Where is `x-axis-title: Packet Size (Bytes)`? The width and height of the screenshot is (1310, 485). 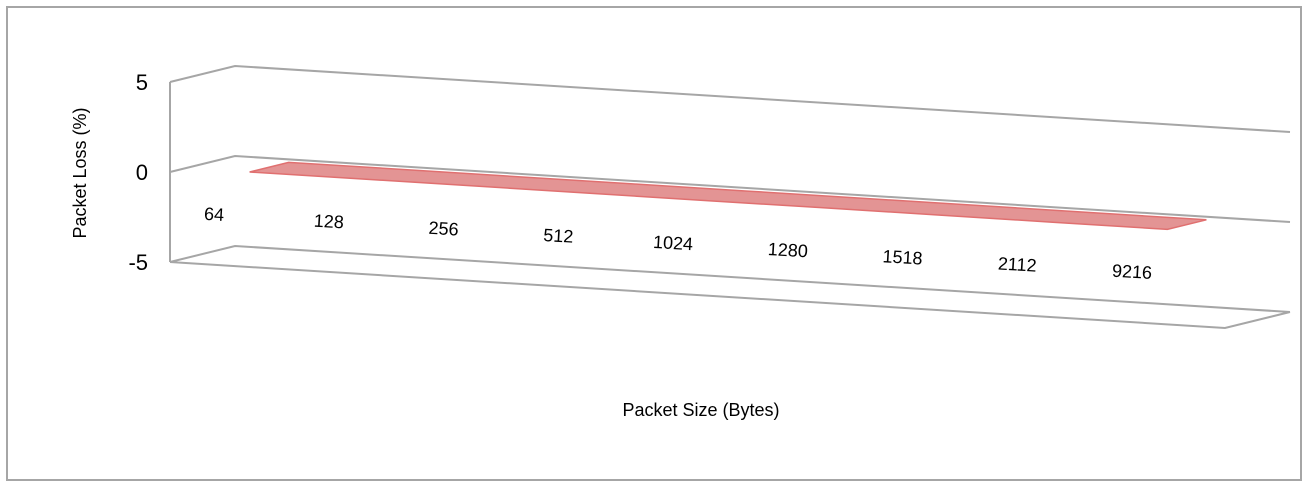
x-axis-title: Packet Size (Bytes) is located at coordinates (700, 410).